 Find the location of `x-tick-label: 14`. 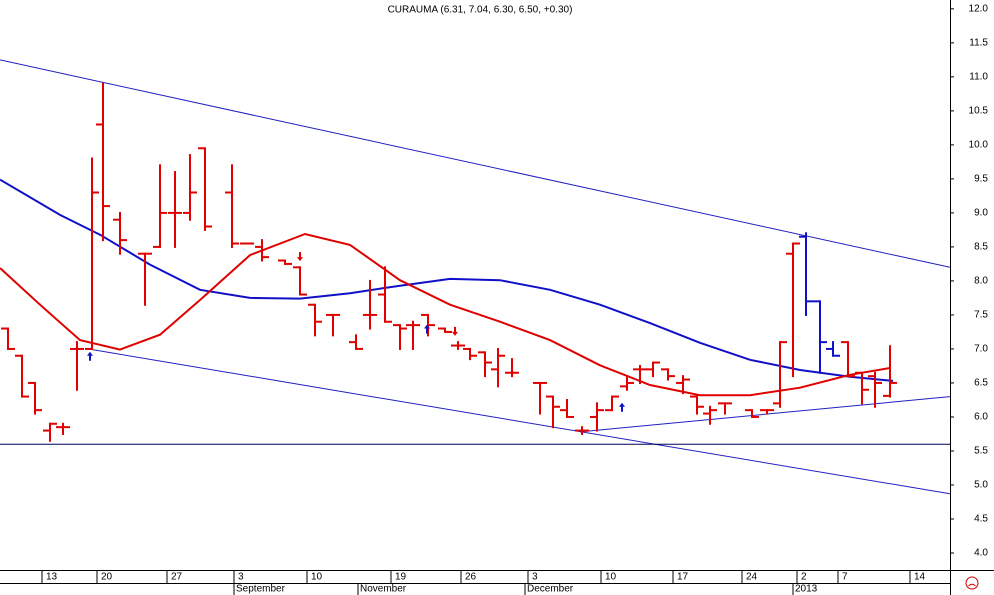

x-tick-label: 14 is located at coordinates (920, 577).